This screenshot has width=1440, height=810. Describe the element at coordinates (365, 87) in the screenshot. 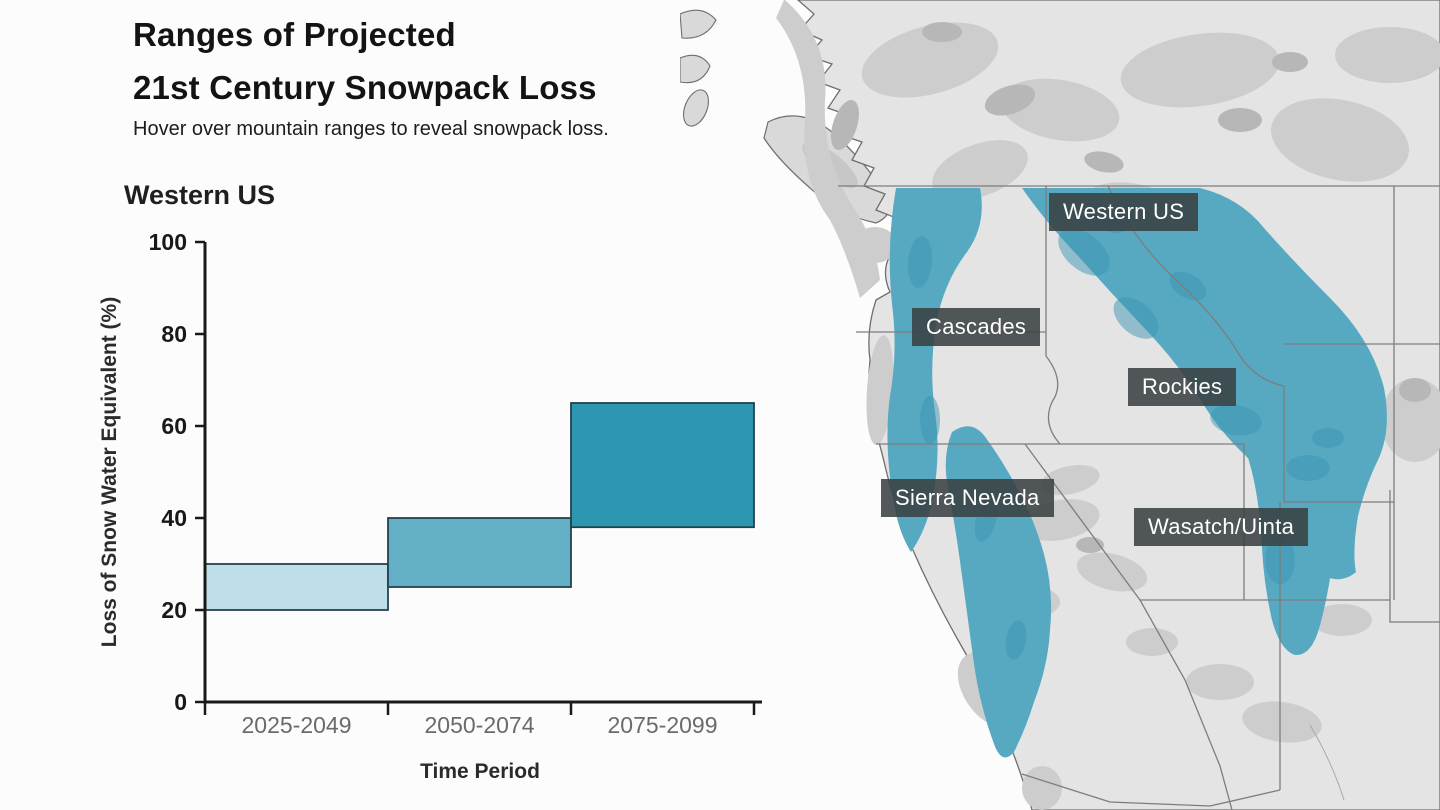

I see `page-title-line2: 21st Century Snowpack Loss` at that location.